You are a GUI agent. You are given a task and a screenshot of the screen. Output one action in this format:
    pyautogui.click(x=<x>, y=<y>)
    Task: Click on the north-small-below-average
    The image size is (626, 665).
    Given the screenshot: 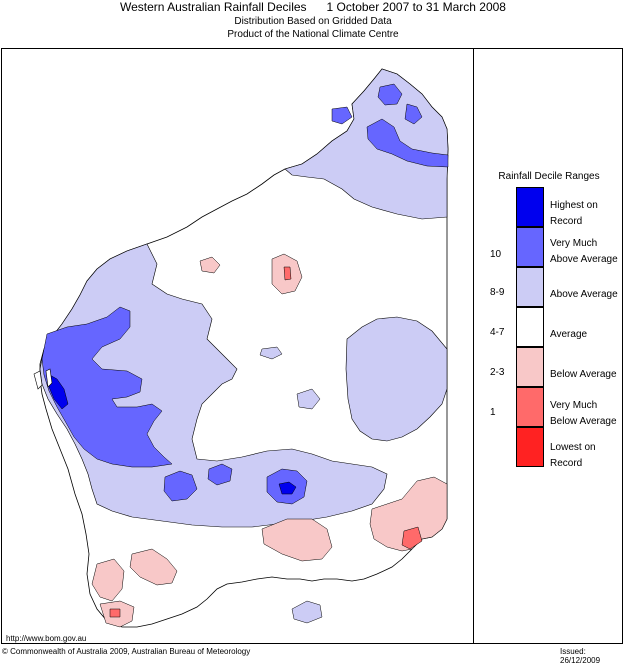 What is the action you would take?
    pyautogui.click(x=210, y=265)
    